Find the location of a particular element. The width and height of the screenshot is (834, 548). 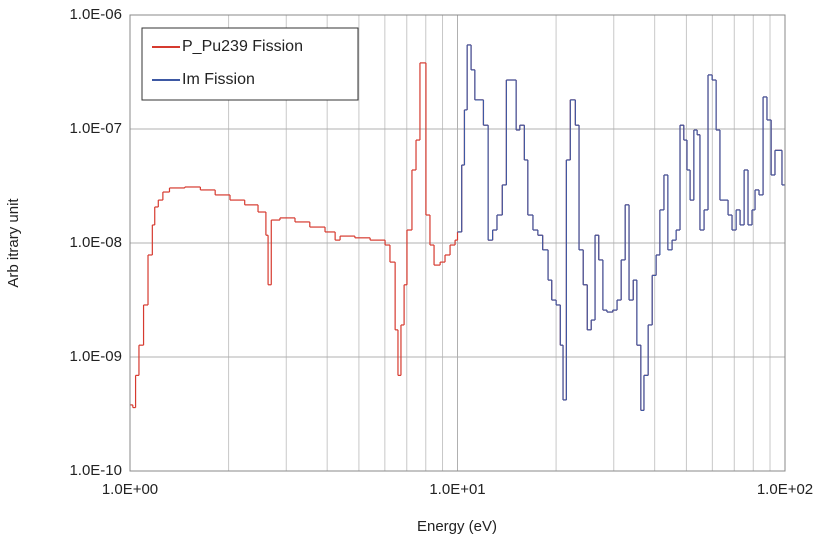

legend-label: Im Fission is located at coordinates (218, 79).